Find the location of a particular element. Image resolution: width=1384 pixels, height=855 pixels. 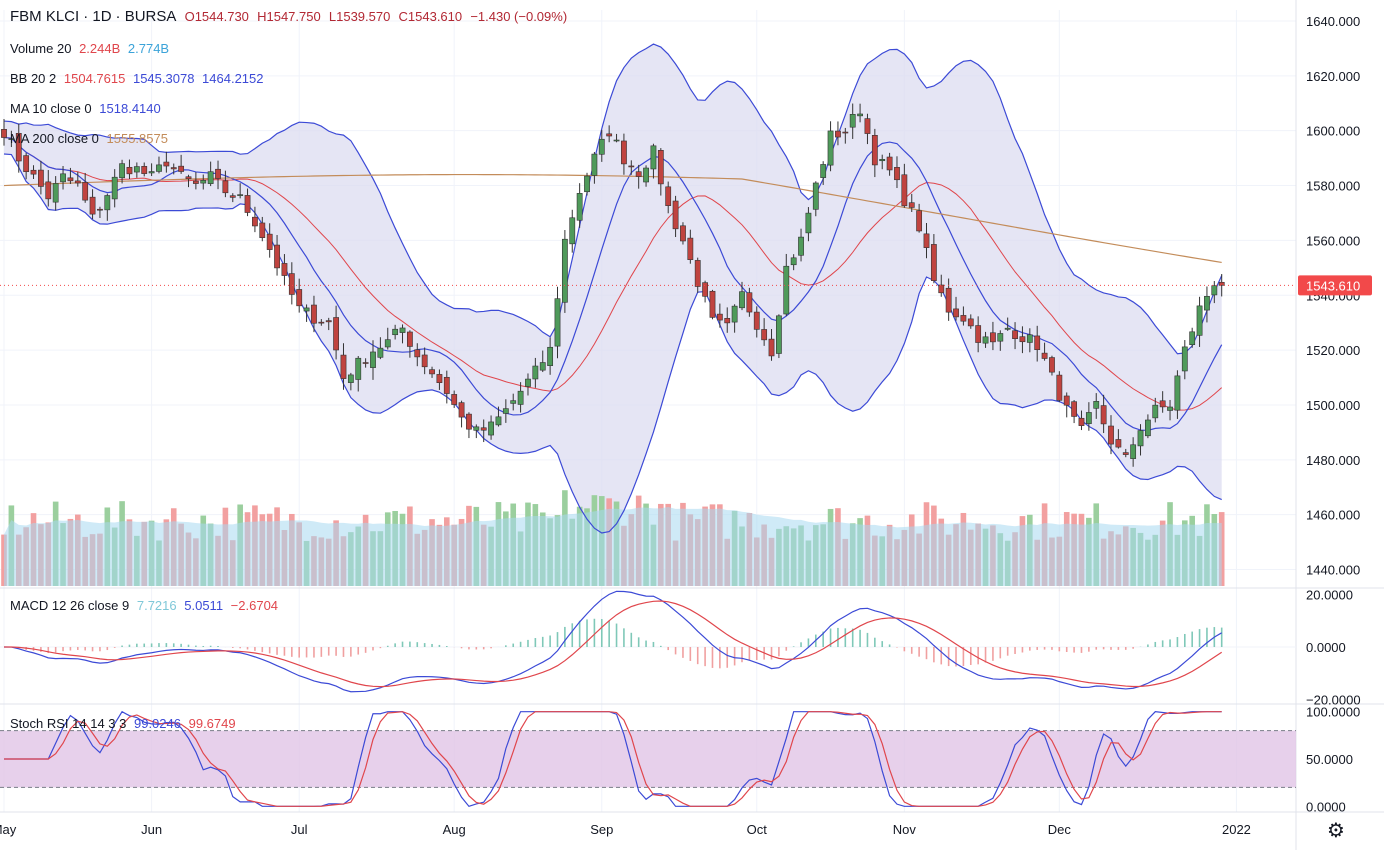

volume-label: Volume 20 is located at coordinates (41, 48).